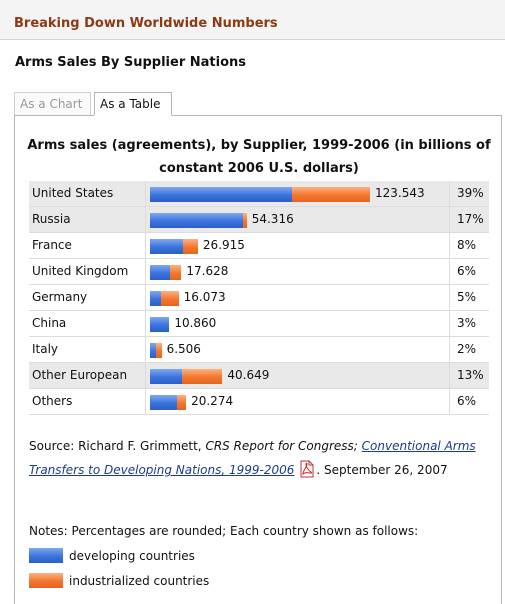 The width and height of the screenshot is (505, 604). I want to click on table-row: China 10.860 3%, so click(259, 324).